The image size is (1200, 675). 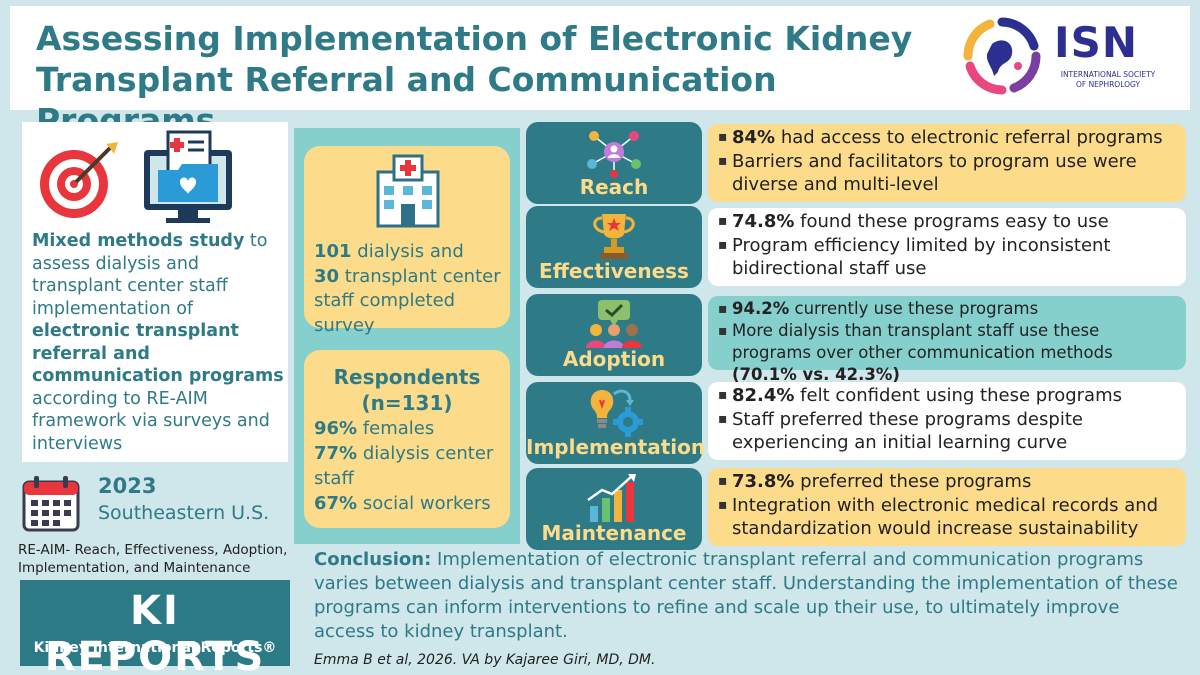 What do you see at coordinates (404, 466) in the screenshot?
I see `stat-label: dialysis center staff` at bounding box center [404, 466].